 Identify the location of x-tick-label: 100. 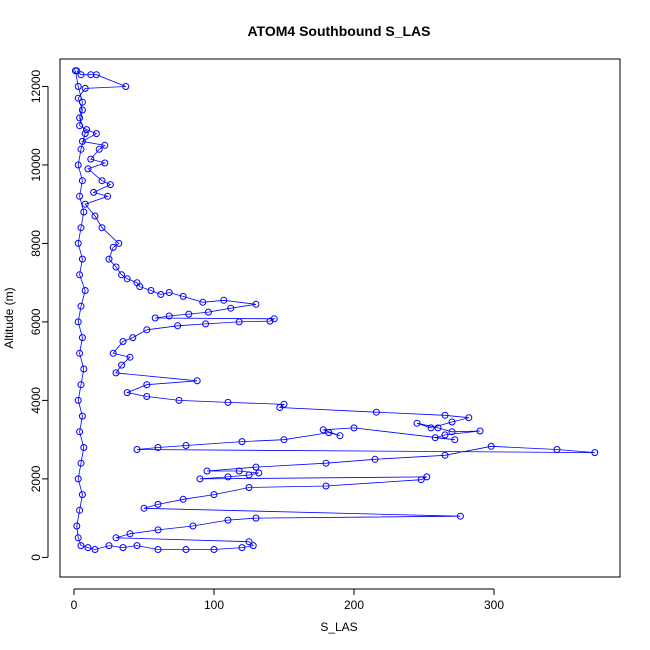
(214, 605).